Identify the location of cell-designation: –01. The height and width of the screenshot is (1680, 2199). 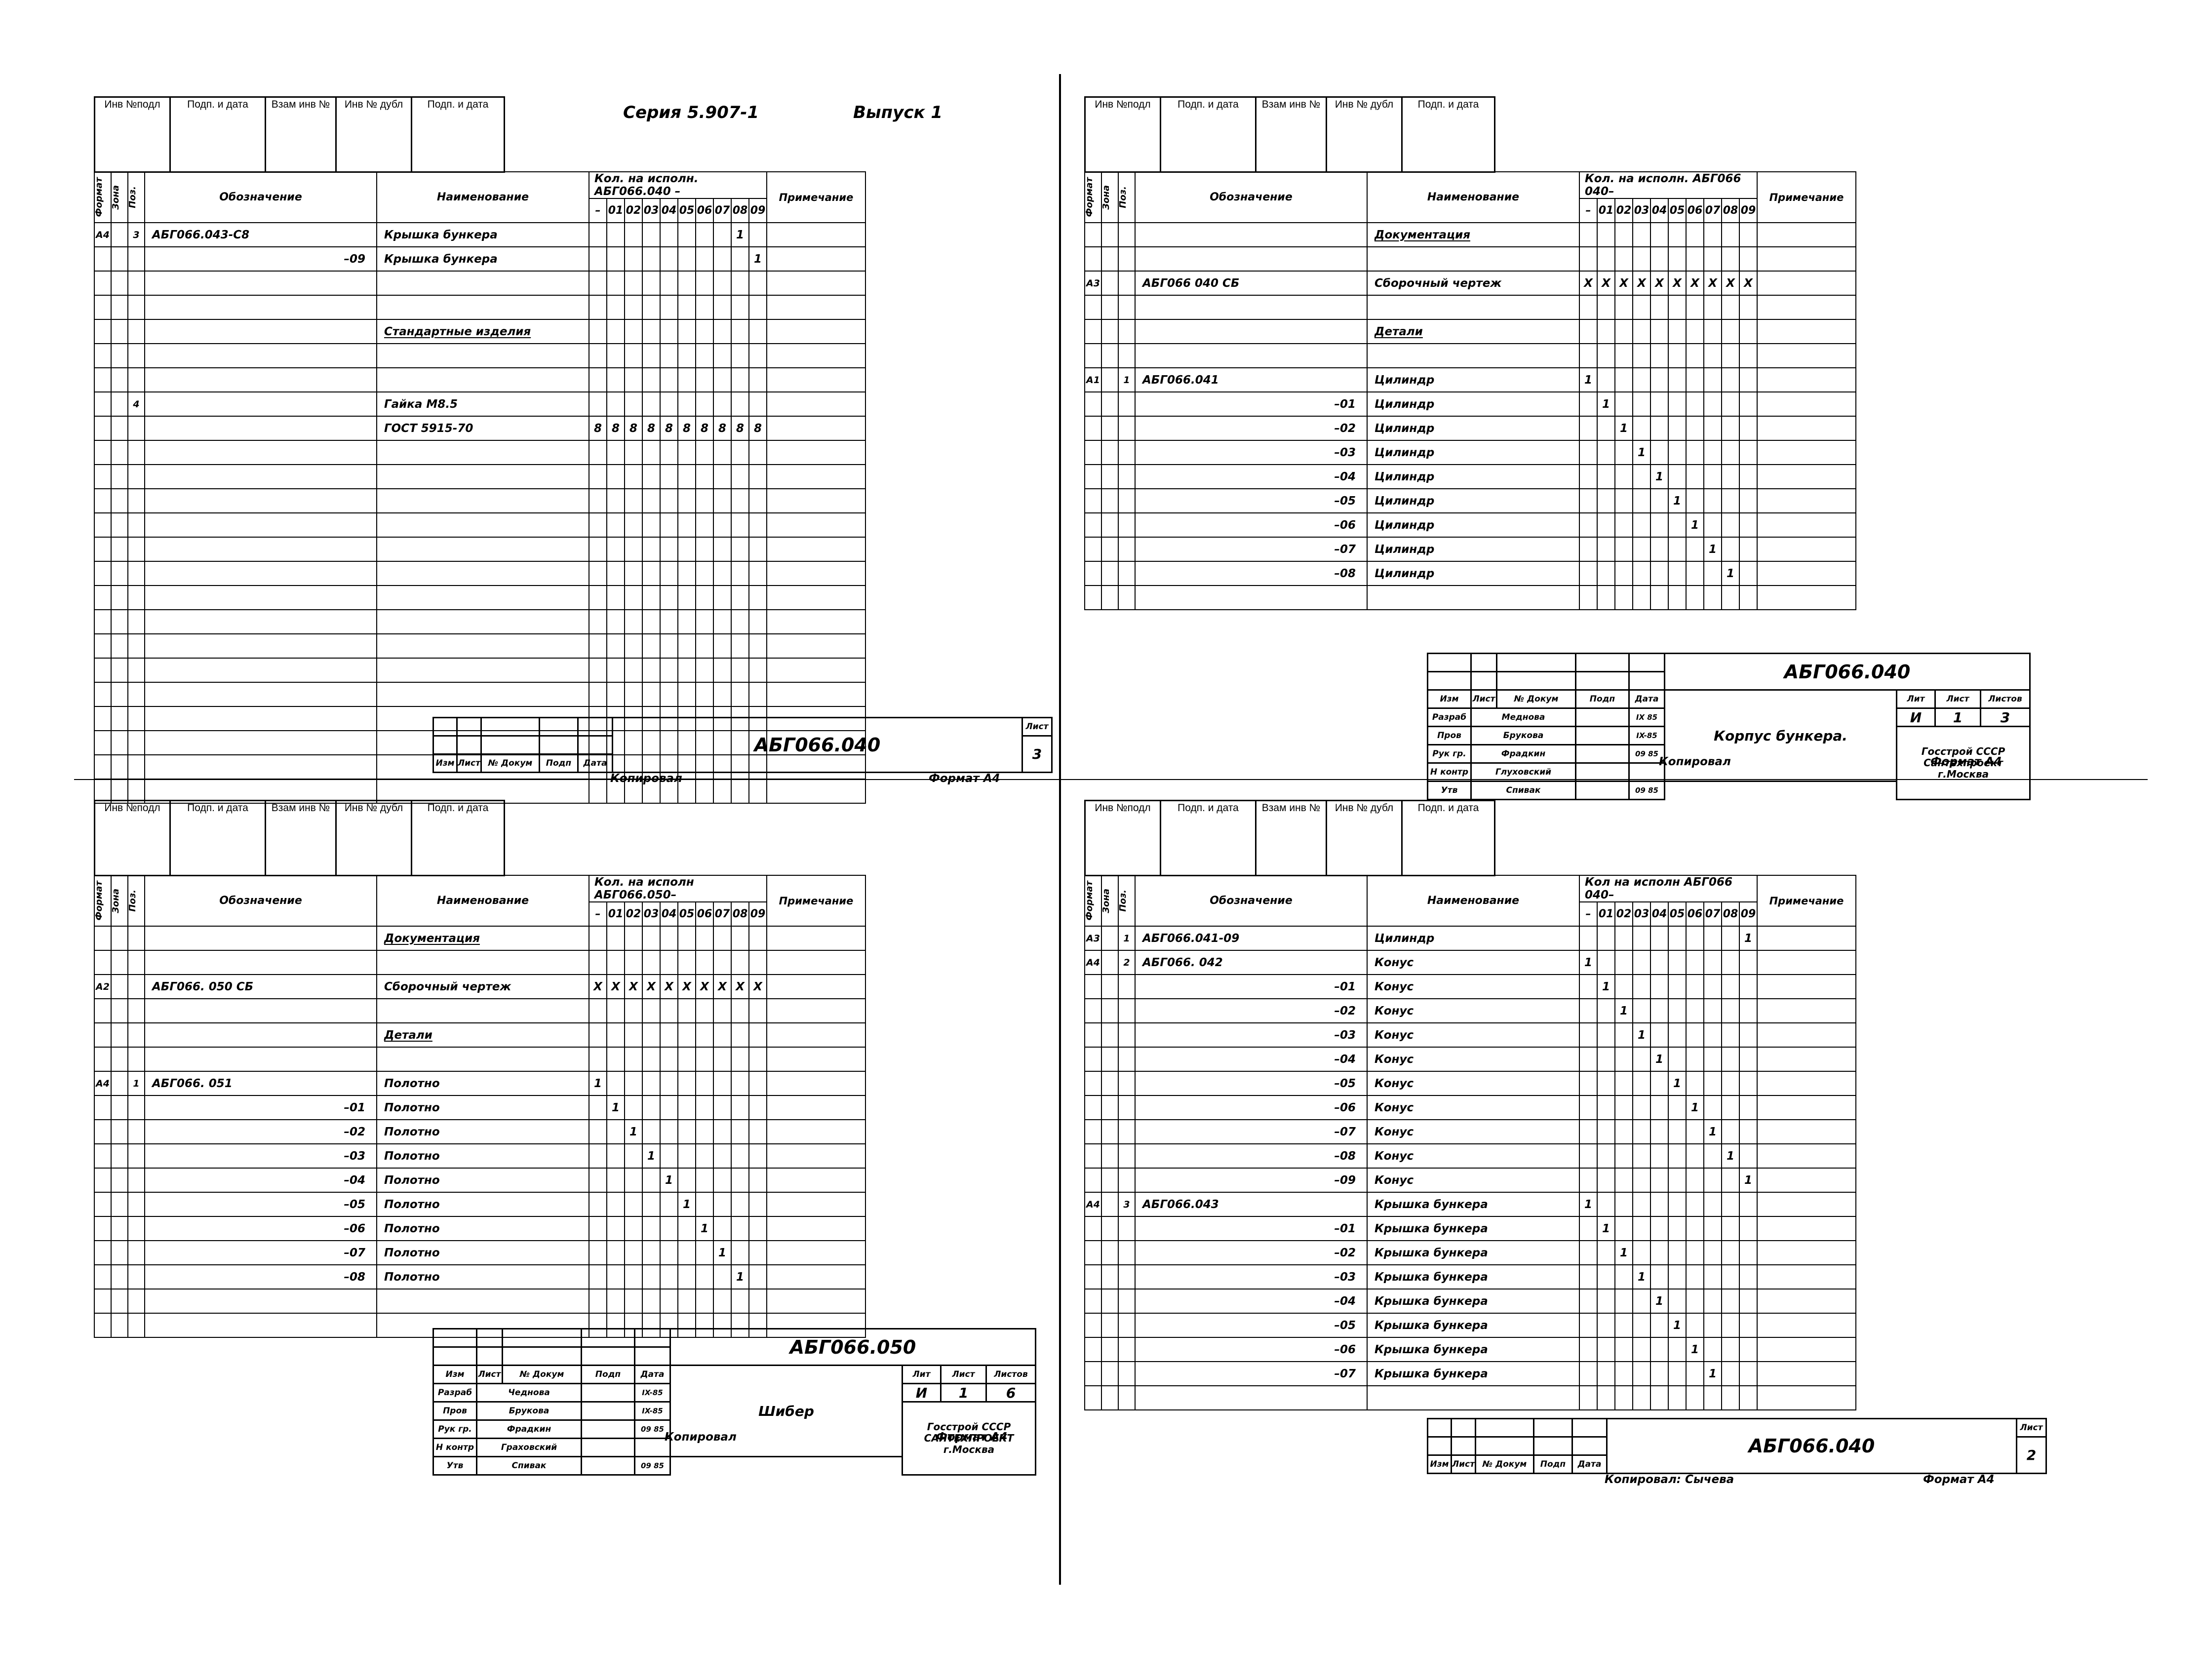
(1251, 1229).